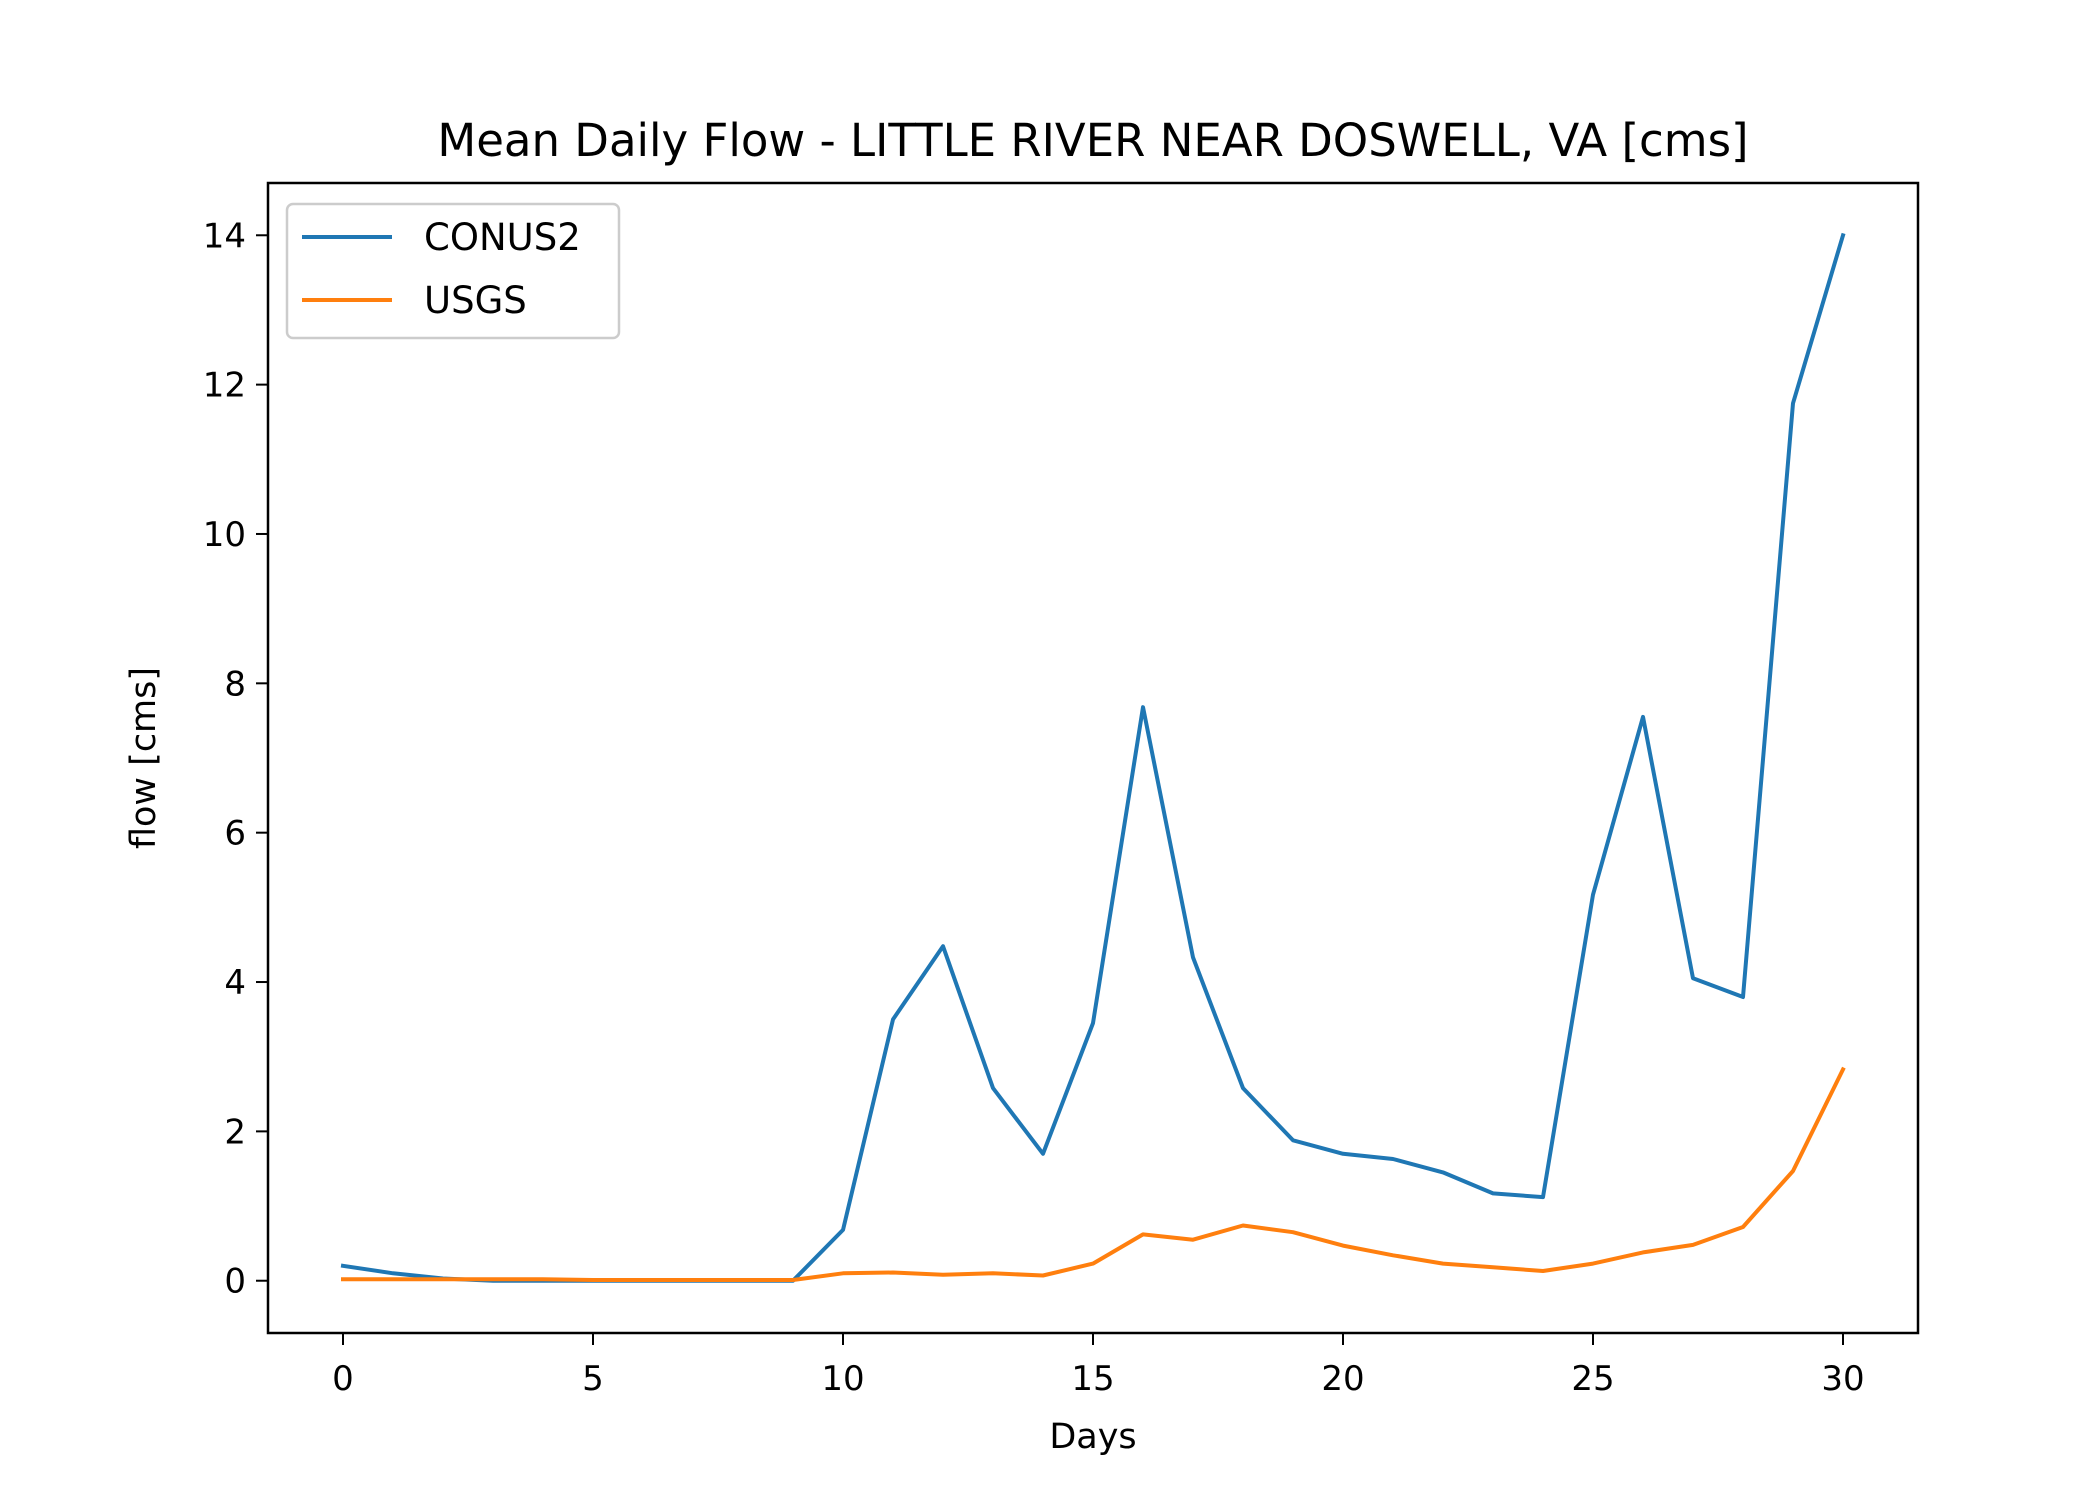  I want to click on x-tick-label: 30, so click(1842, 1379).